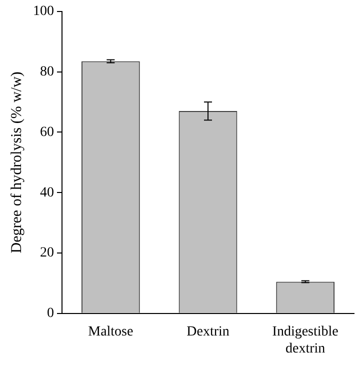  What do you see at coordinates (111, 332) in the screenshot?
I see `x-tick-label: Maltose` at bounding box center [111, 332].